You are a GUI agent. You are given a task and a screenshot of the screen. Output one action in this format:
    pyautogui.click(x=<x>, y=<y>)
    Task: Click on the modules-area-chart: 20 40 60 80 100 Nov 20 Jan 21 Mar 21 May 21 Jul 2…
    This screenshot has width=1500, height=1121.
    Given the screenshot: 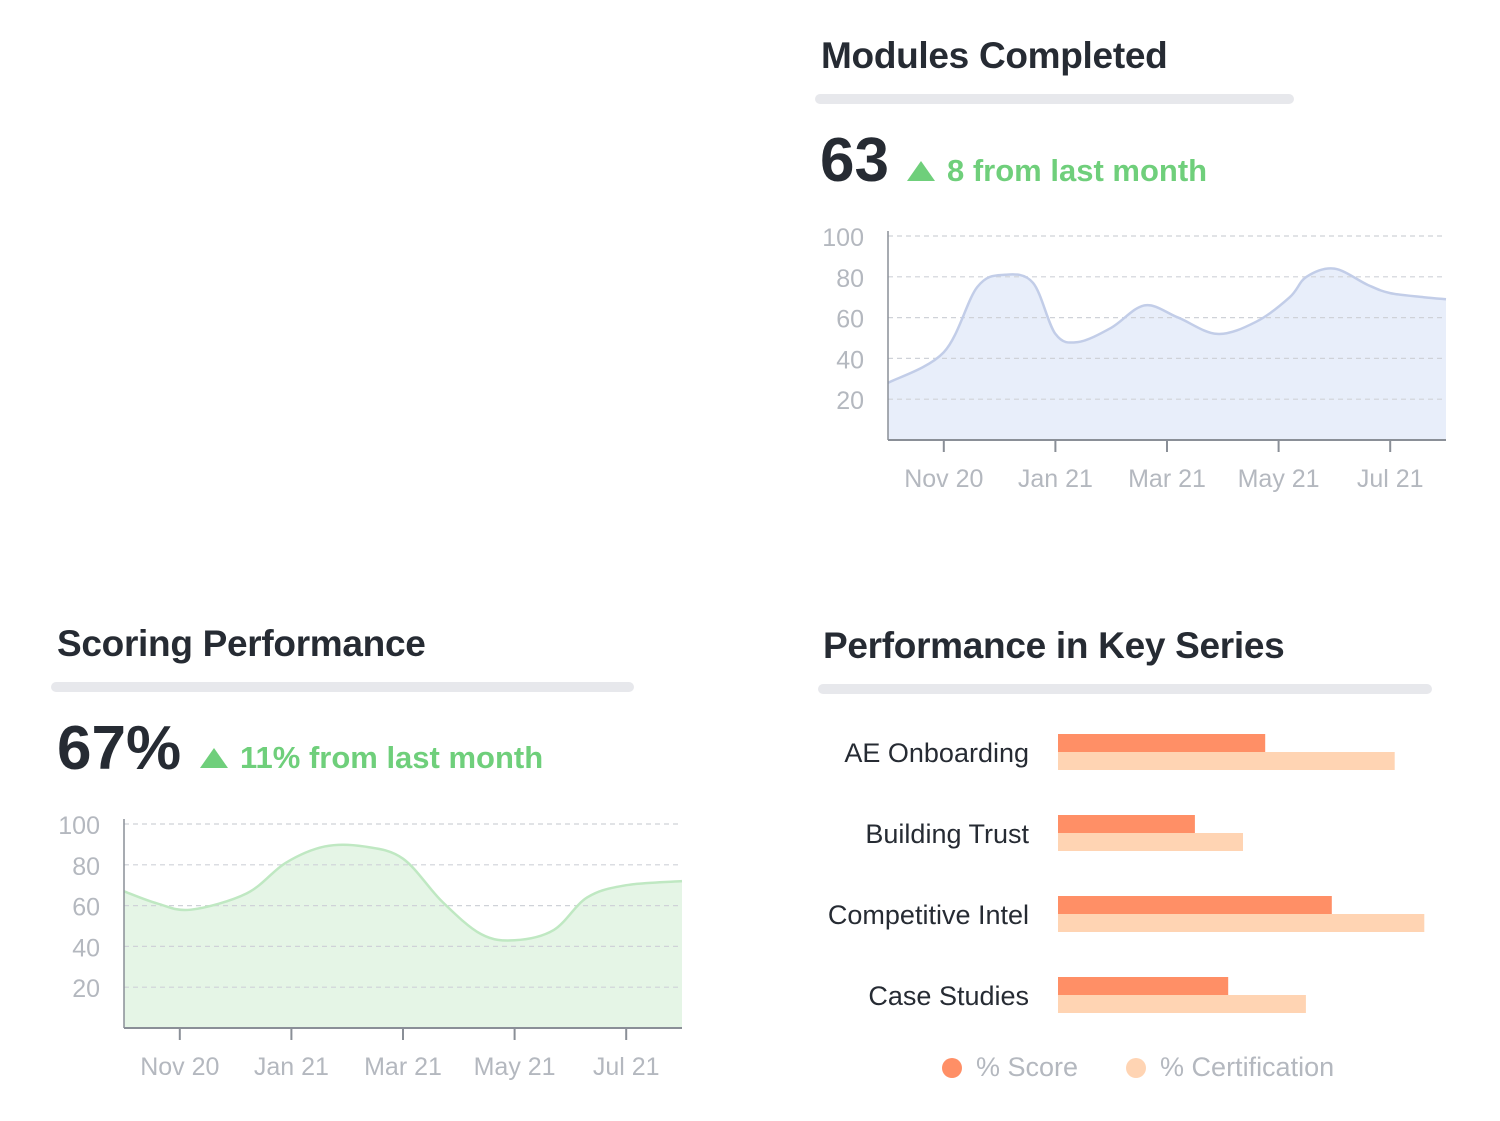 What is the action you would take?
    pyautogui.click(x=1134, y=358)
    